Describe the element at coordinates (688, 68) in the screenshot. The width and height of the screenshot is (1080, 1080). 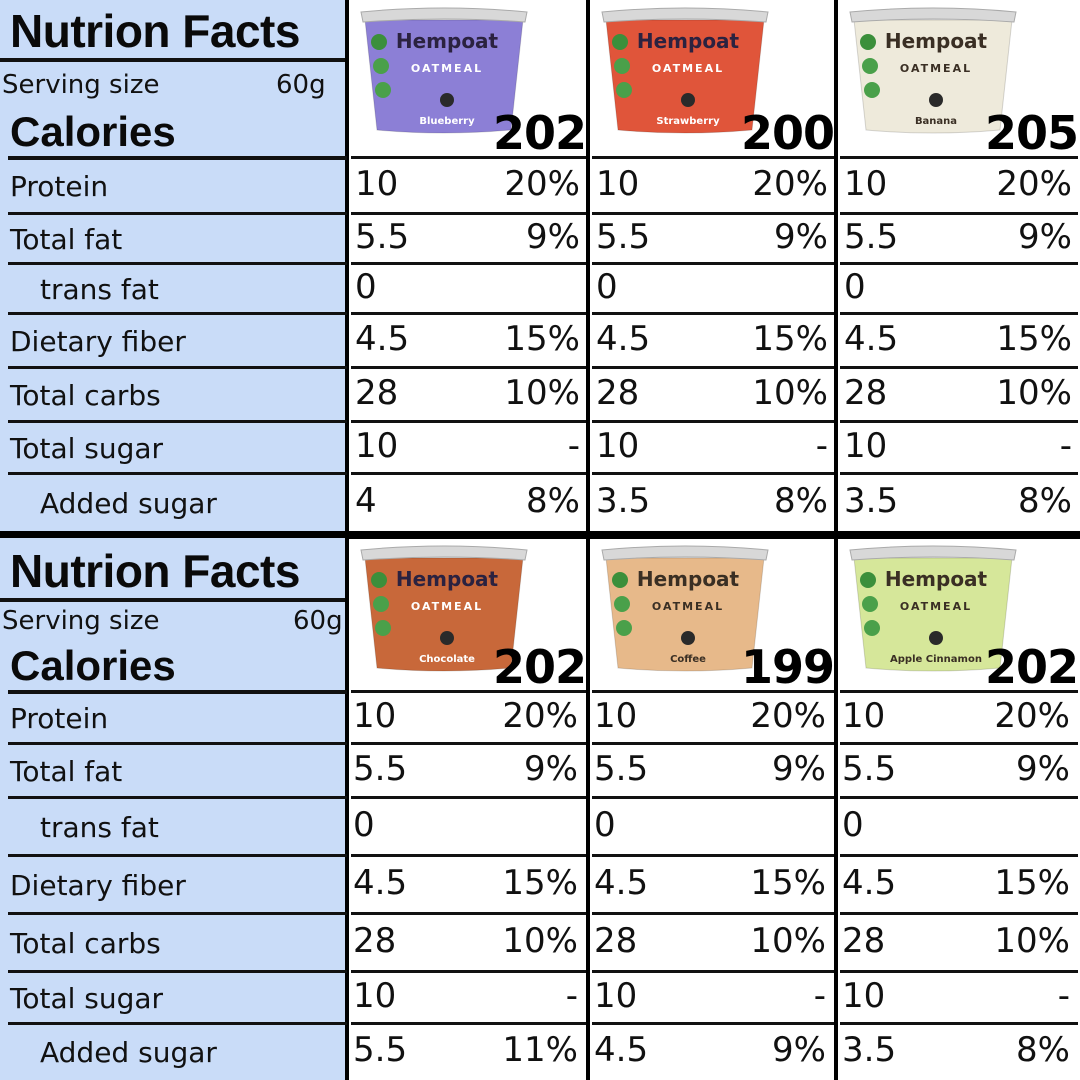
I see `brand-sub: OATMEAL` at that location.